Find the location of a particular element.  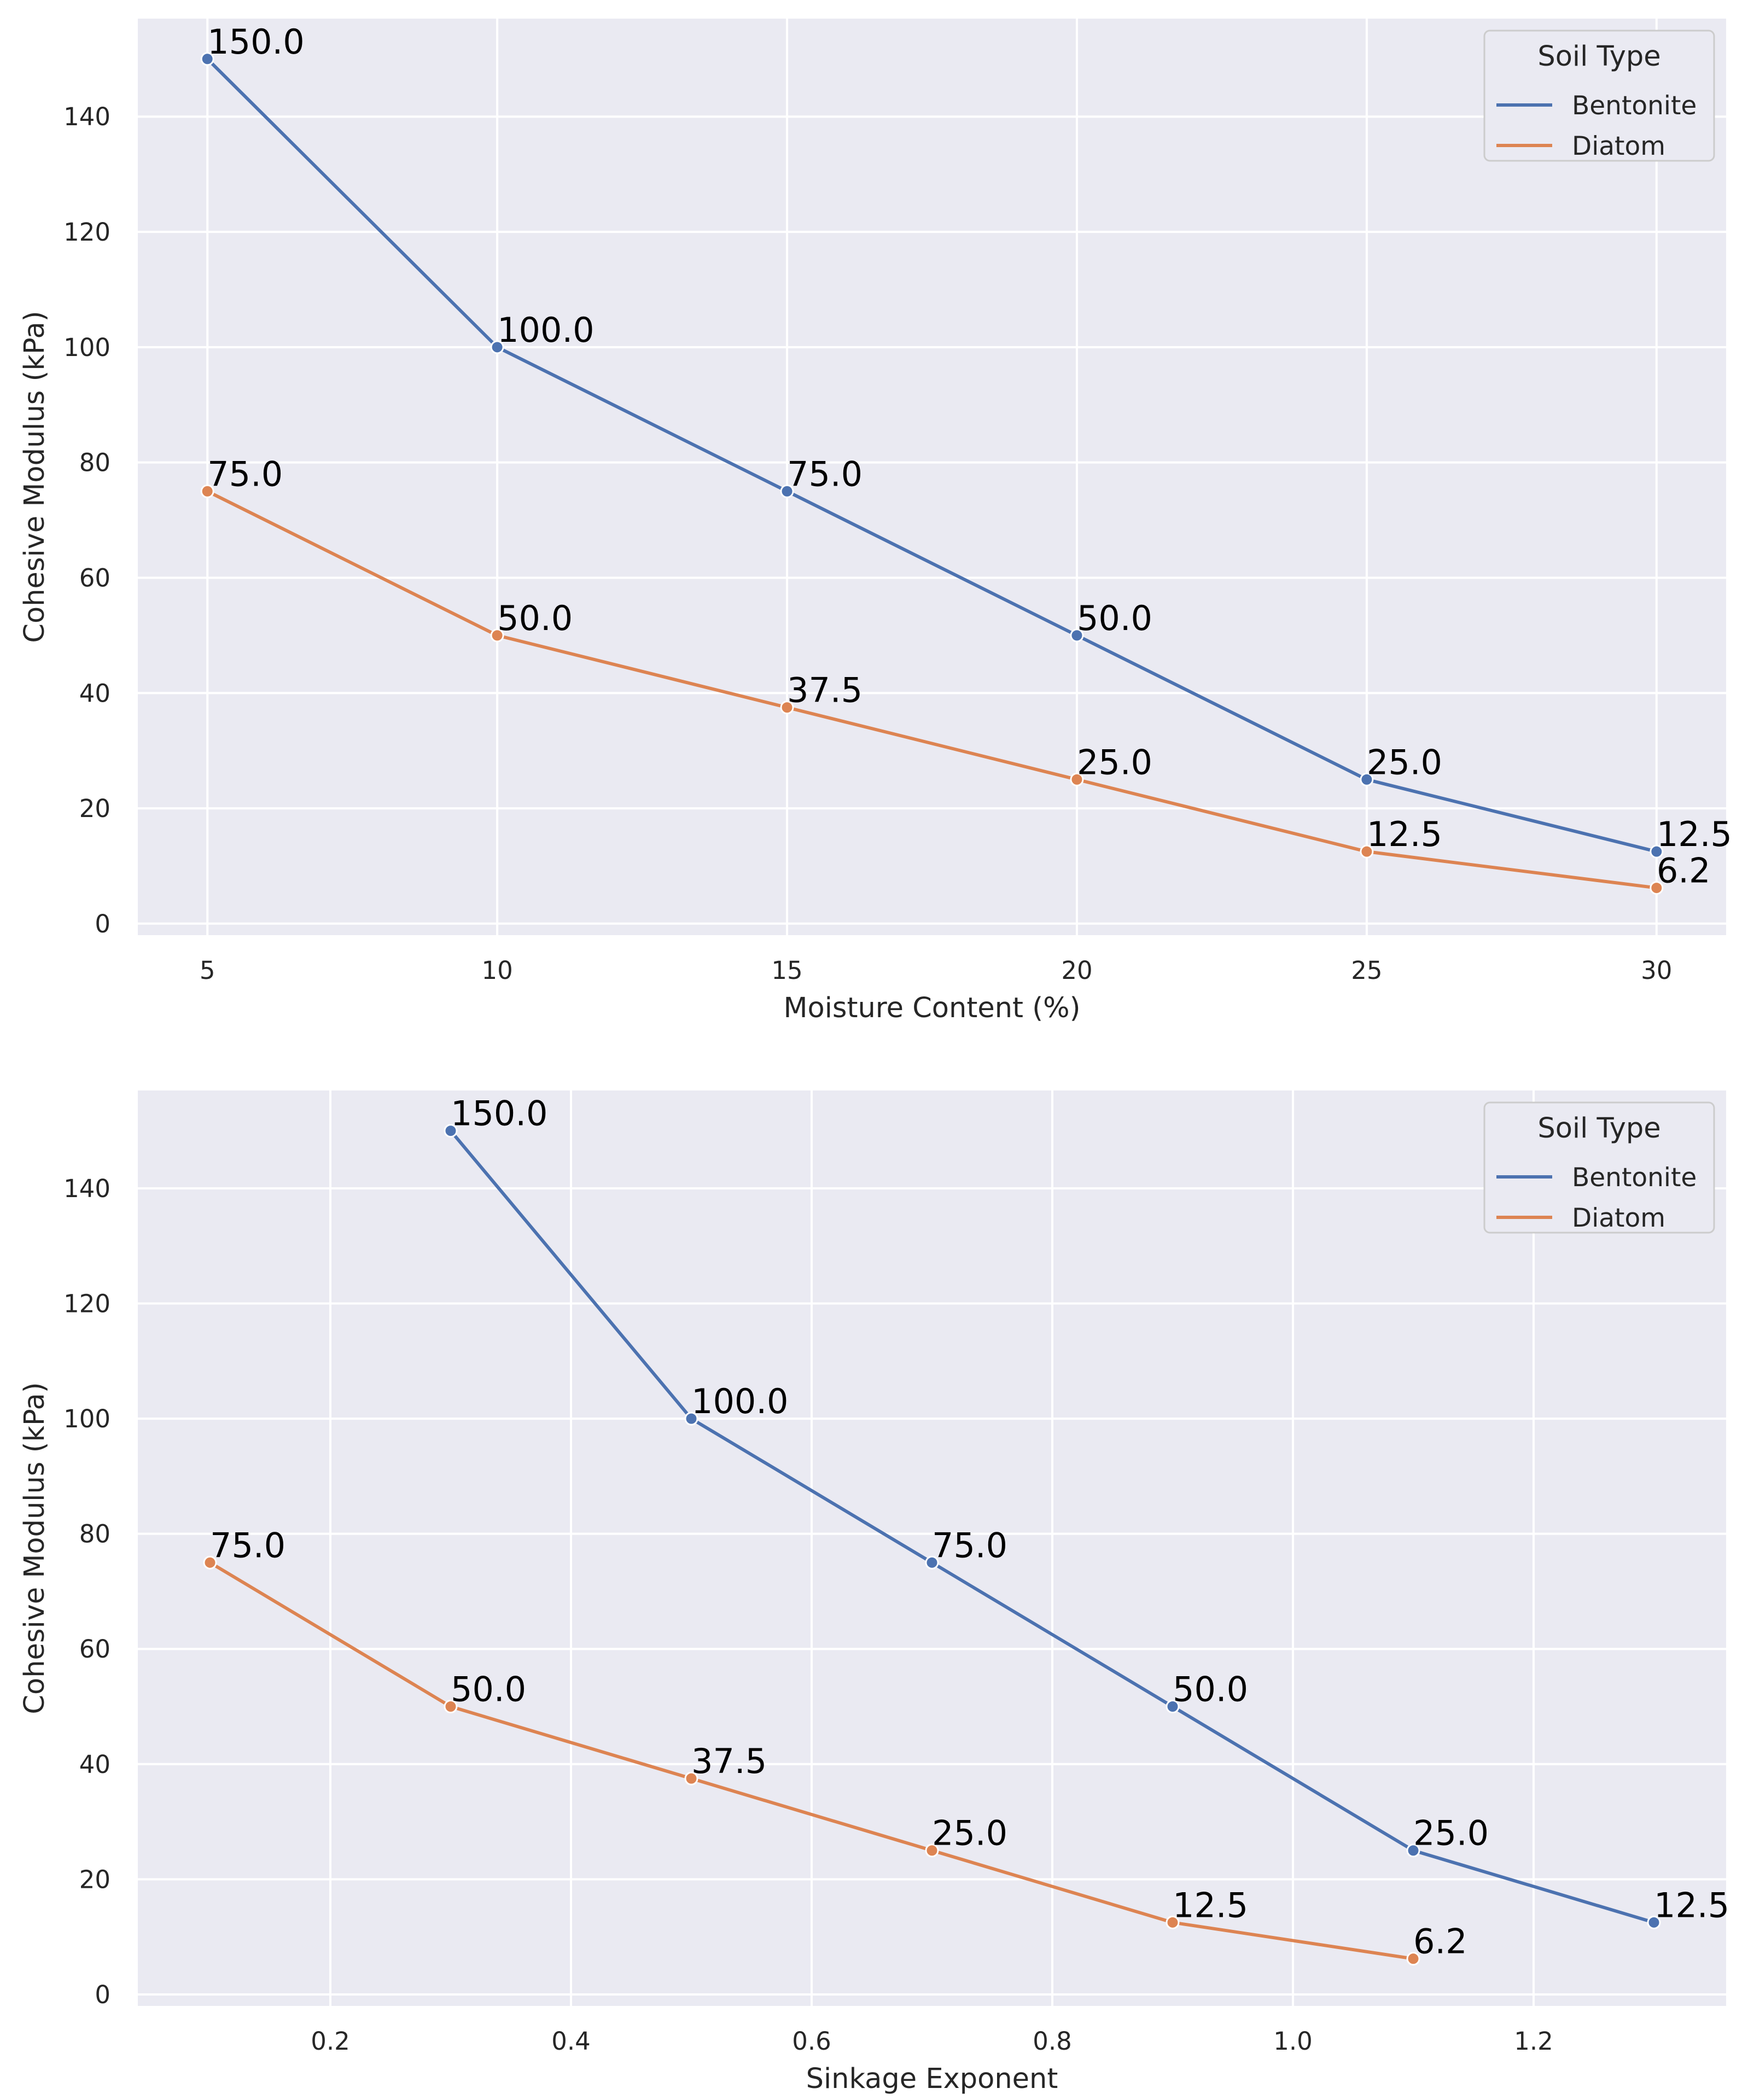

x-tick-label: 30 is located at coordinates (1656, 970).